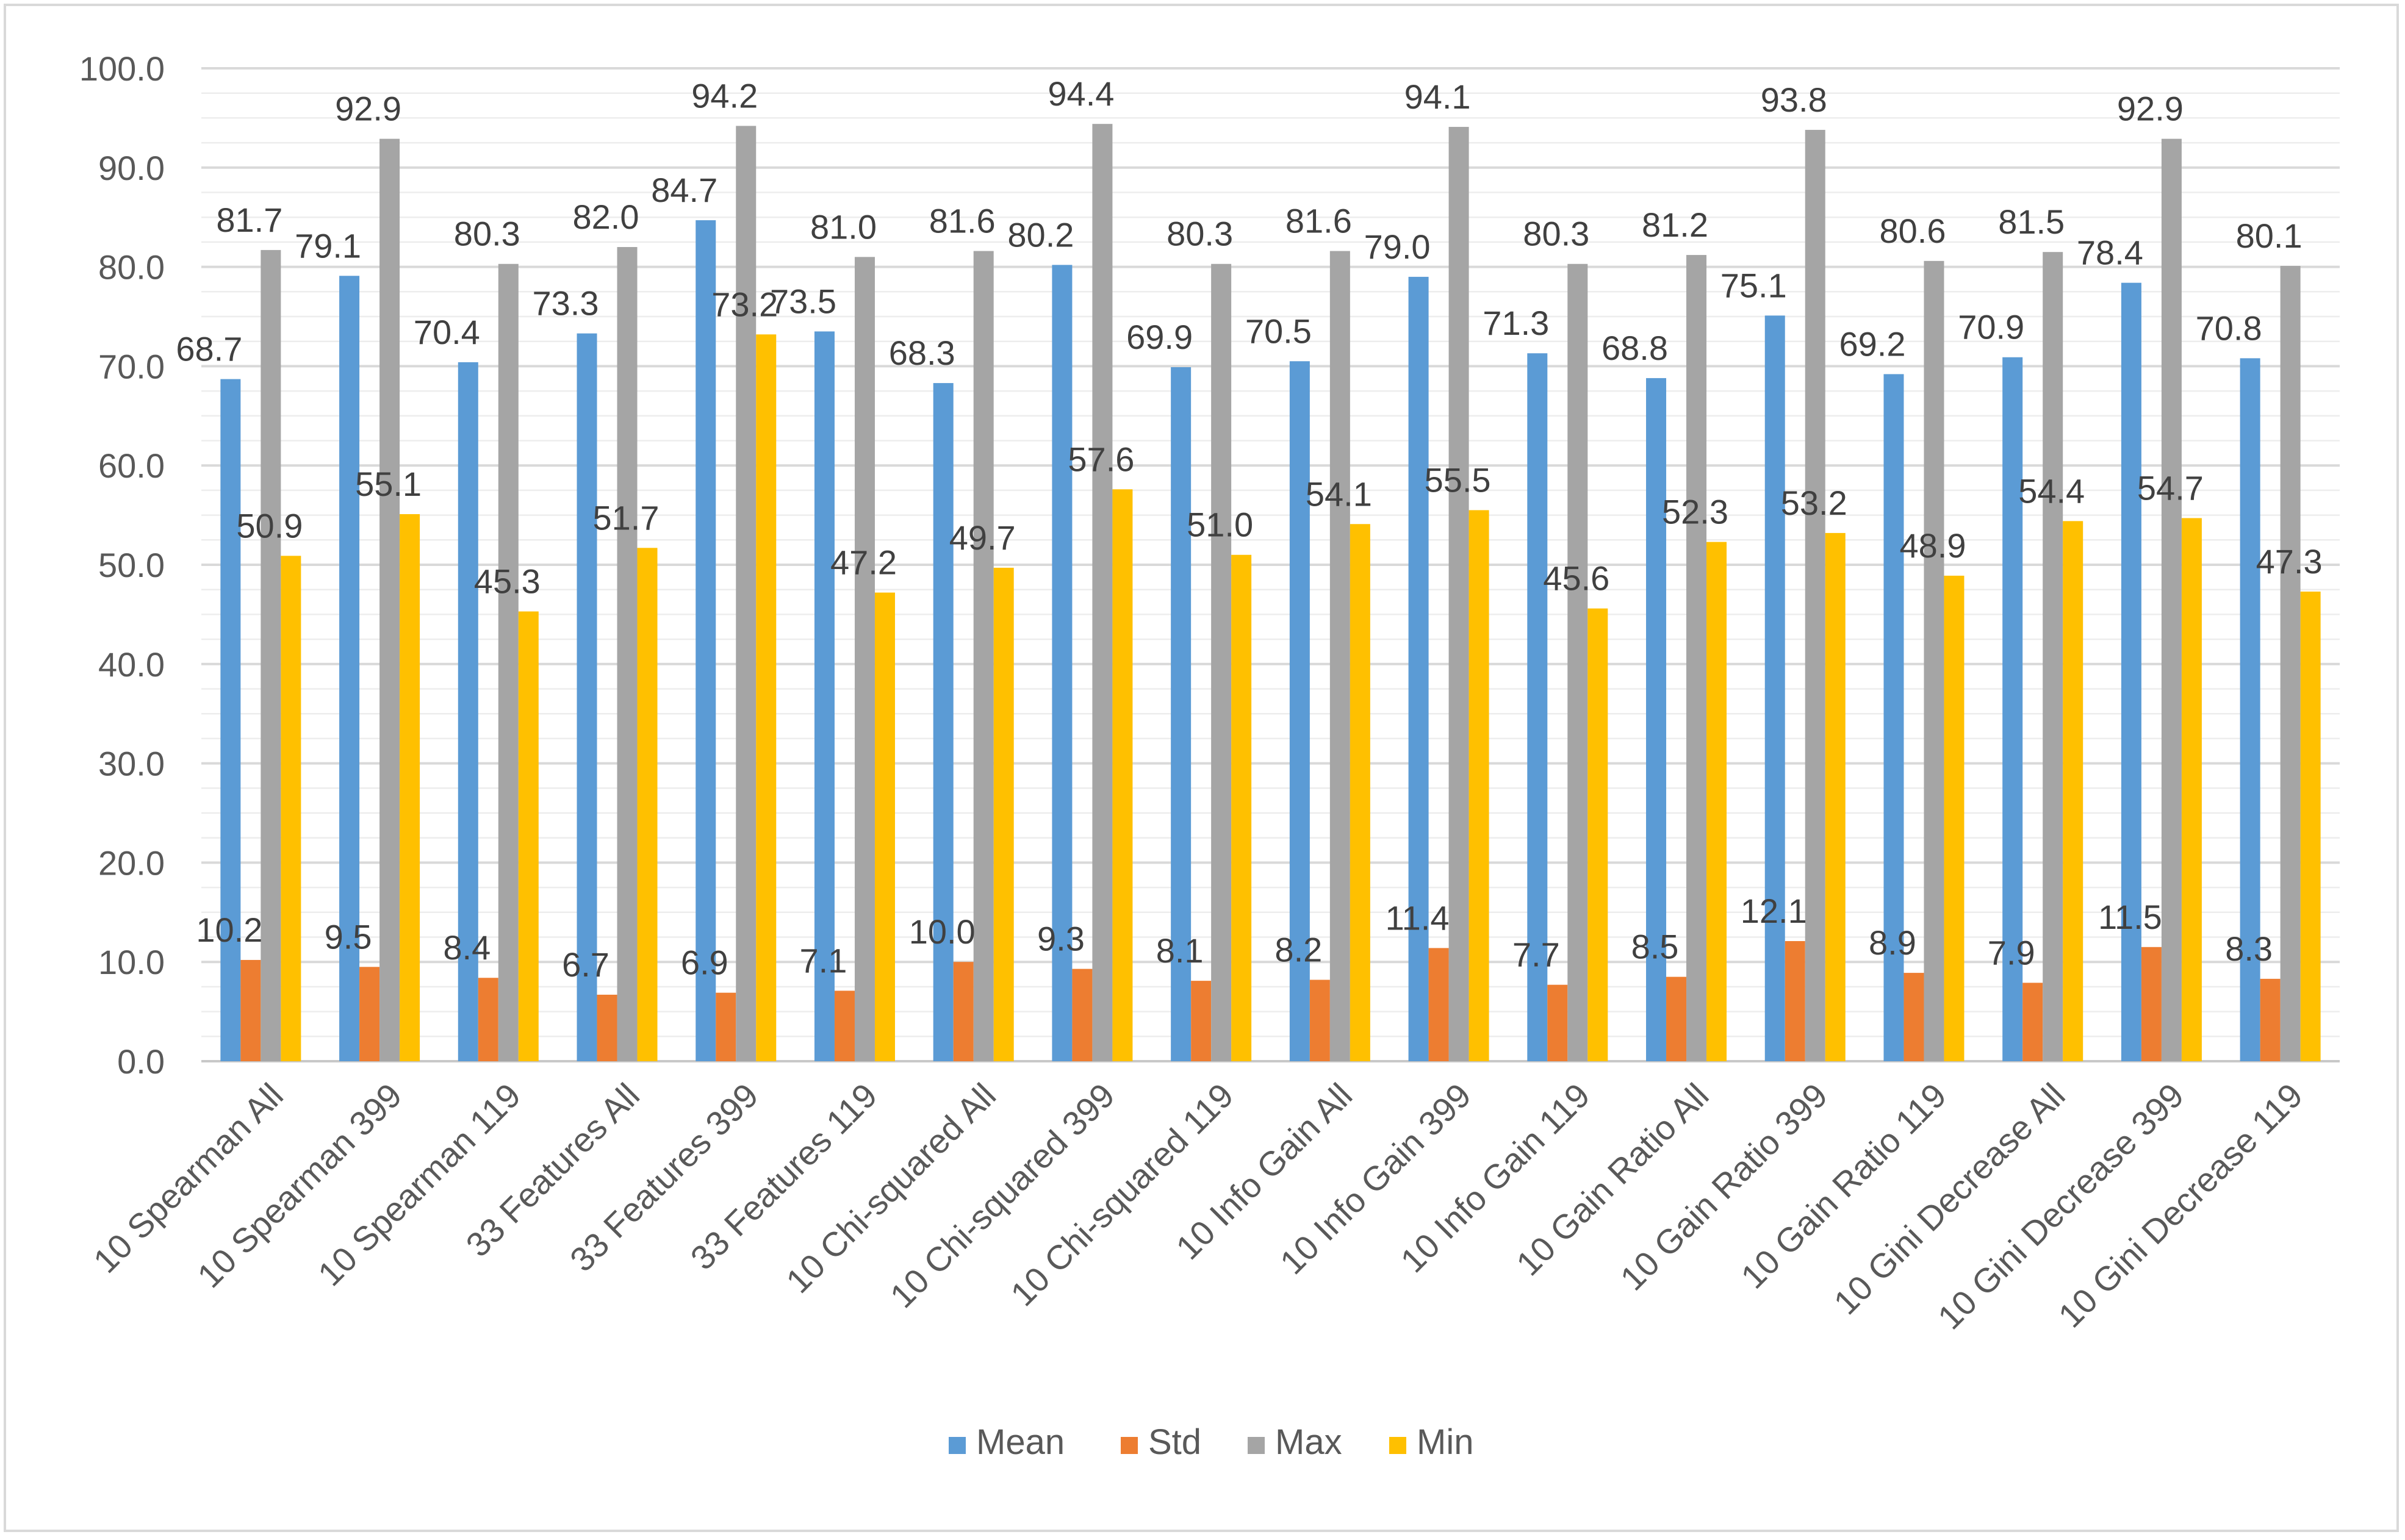  I want to click on x-tick-label: 10 Spearman 119, so click(419, 1184).